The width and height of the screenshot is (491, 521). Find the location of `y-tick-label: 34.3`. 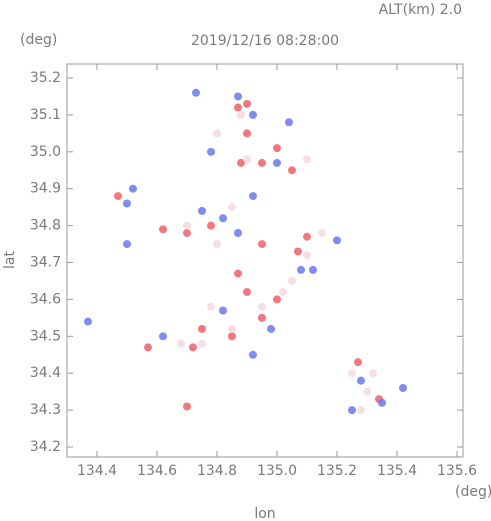

y-tick-label: 34.3 is located at coordinates (45, 410).